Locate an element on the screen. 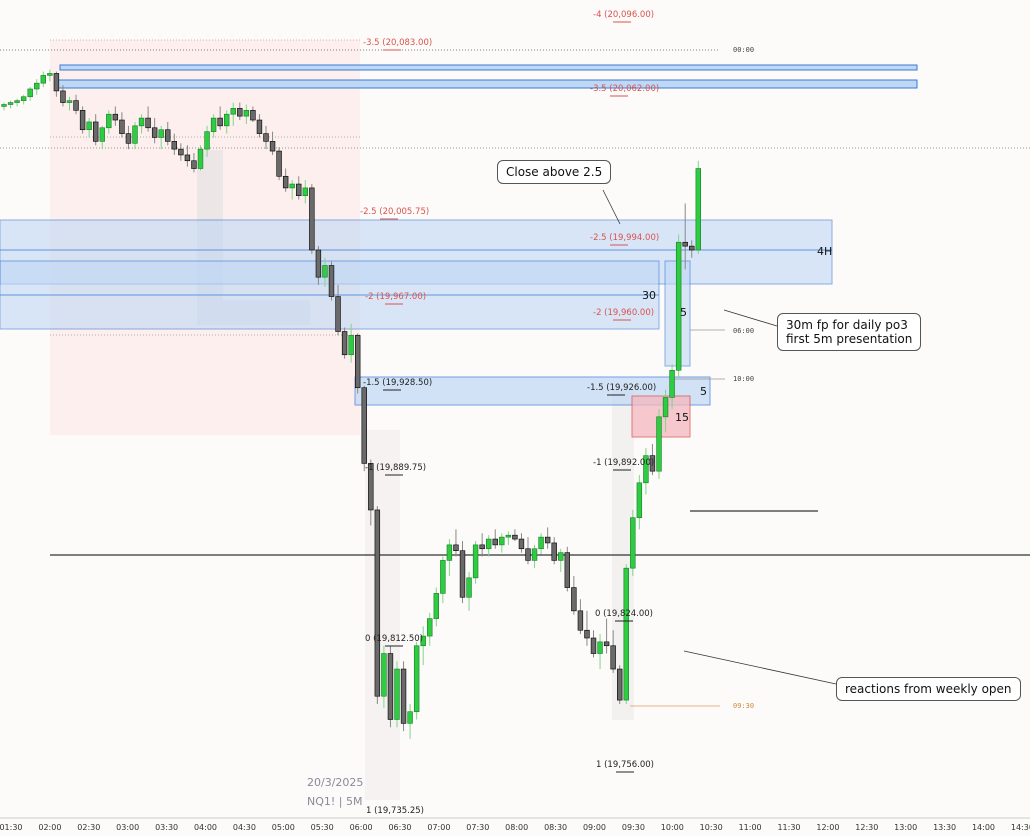  x-tick-label: 03:30 is located at coordinates (166, 827).